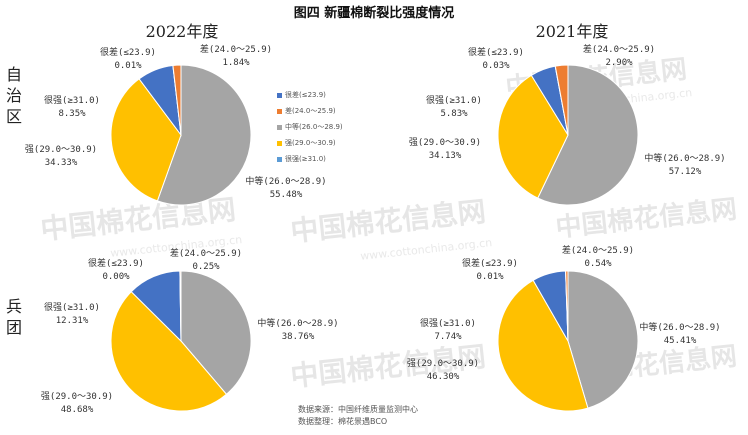 The width and height of the screenshot is (748, 435). I want to click on legend-item: 差(24.0～25.9), so click(310, 111).